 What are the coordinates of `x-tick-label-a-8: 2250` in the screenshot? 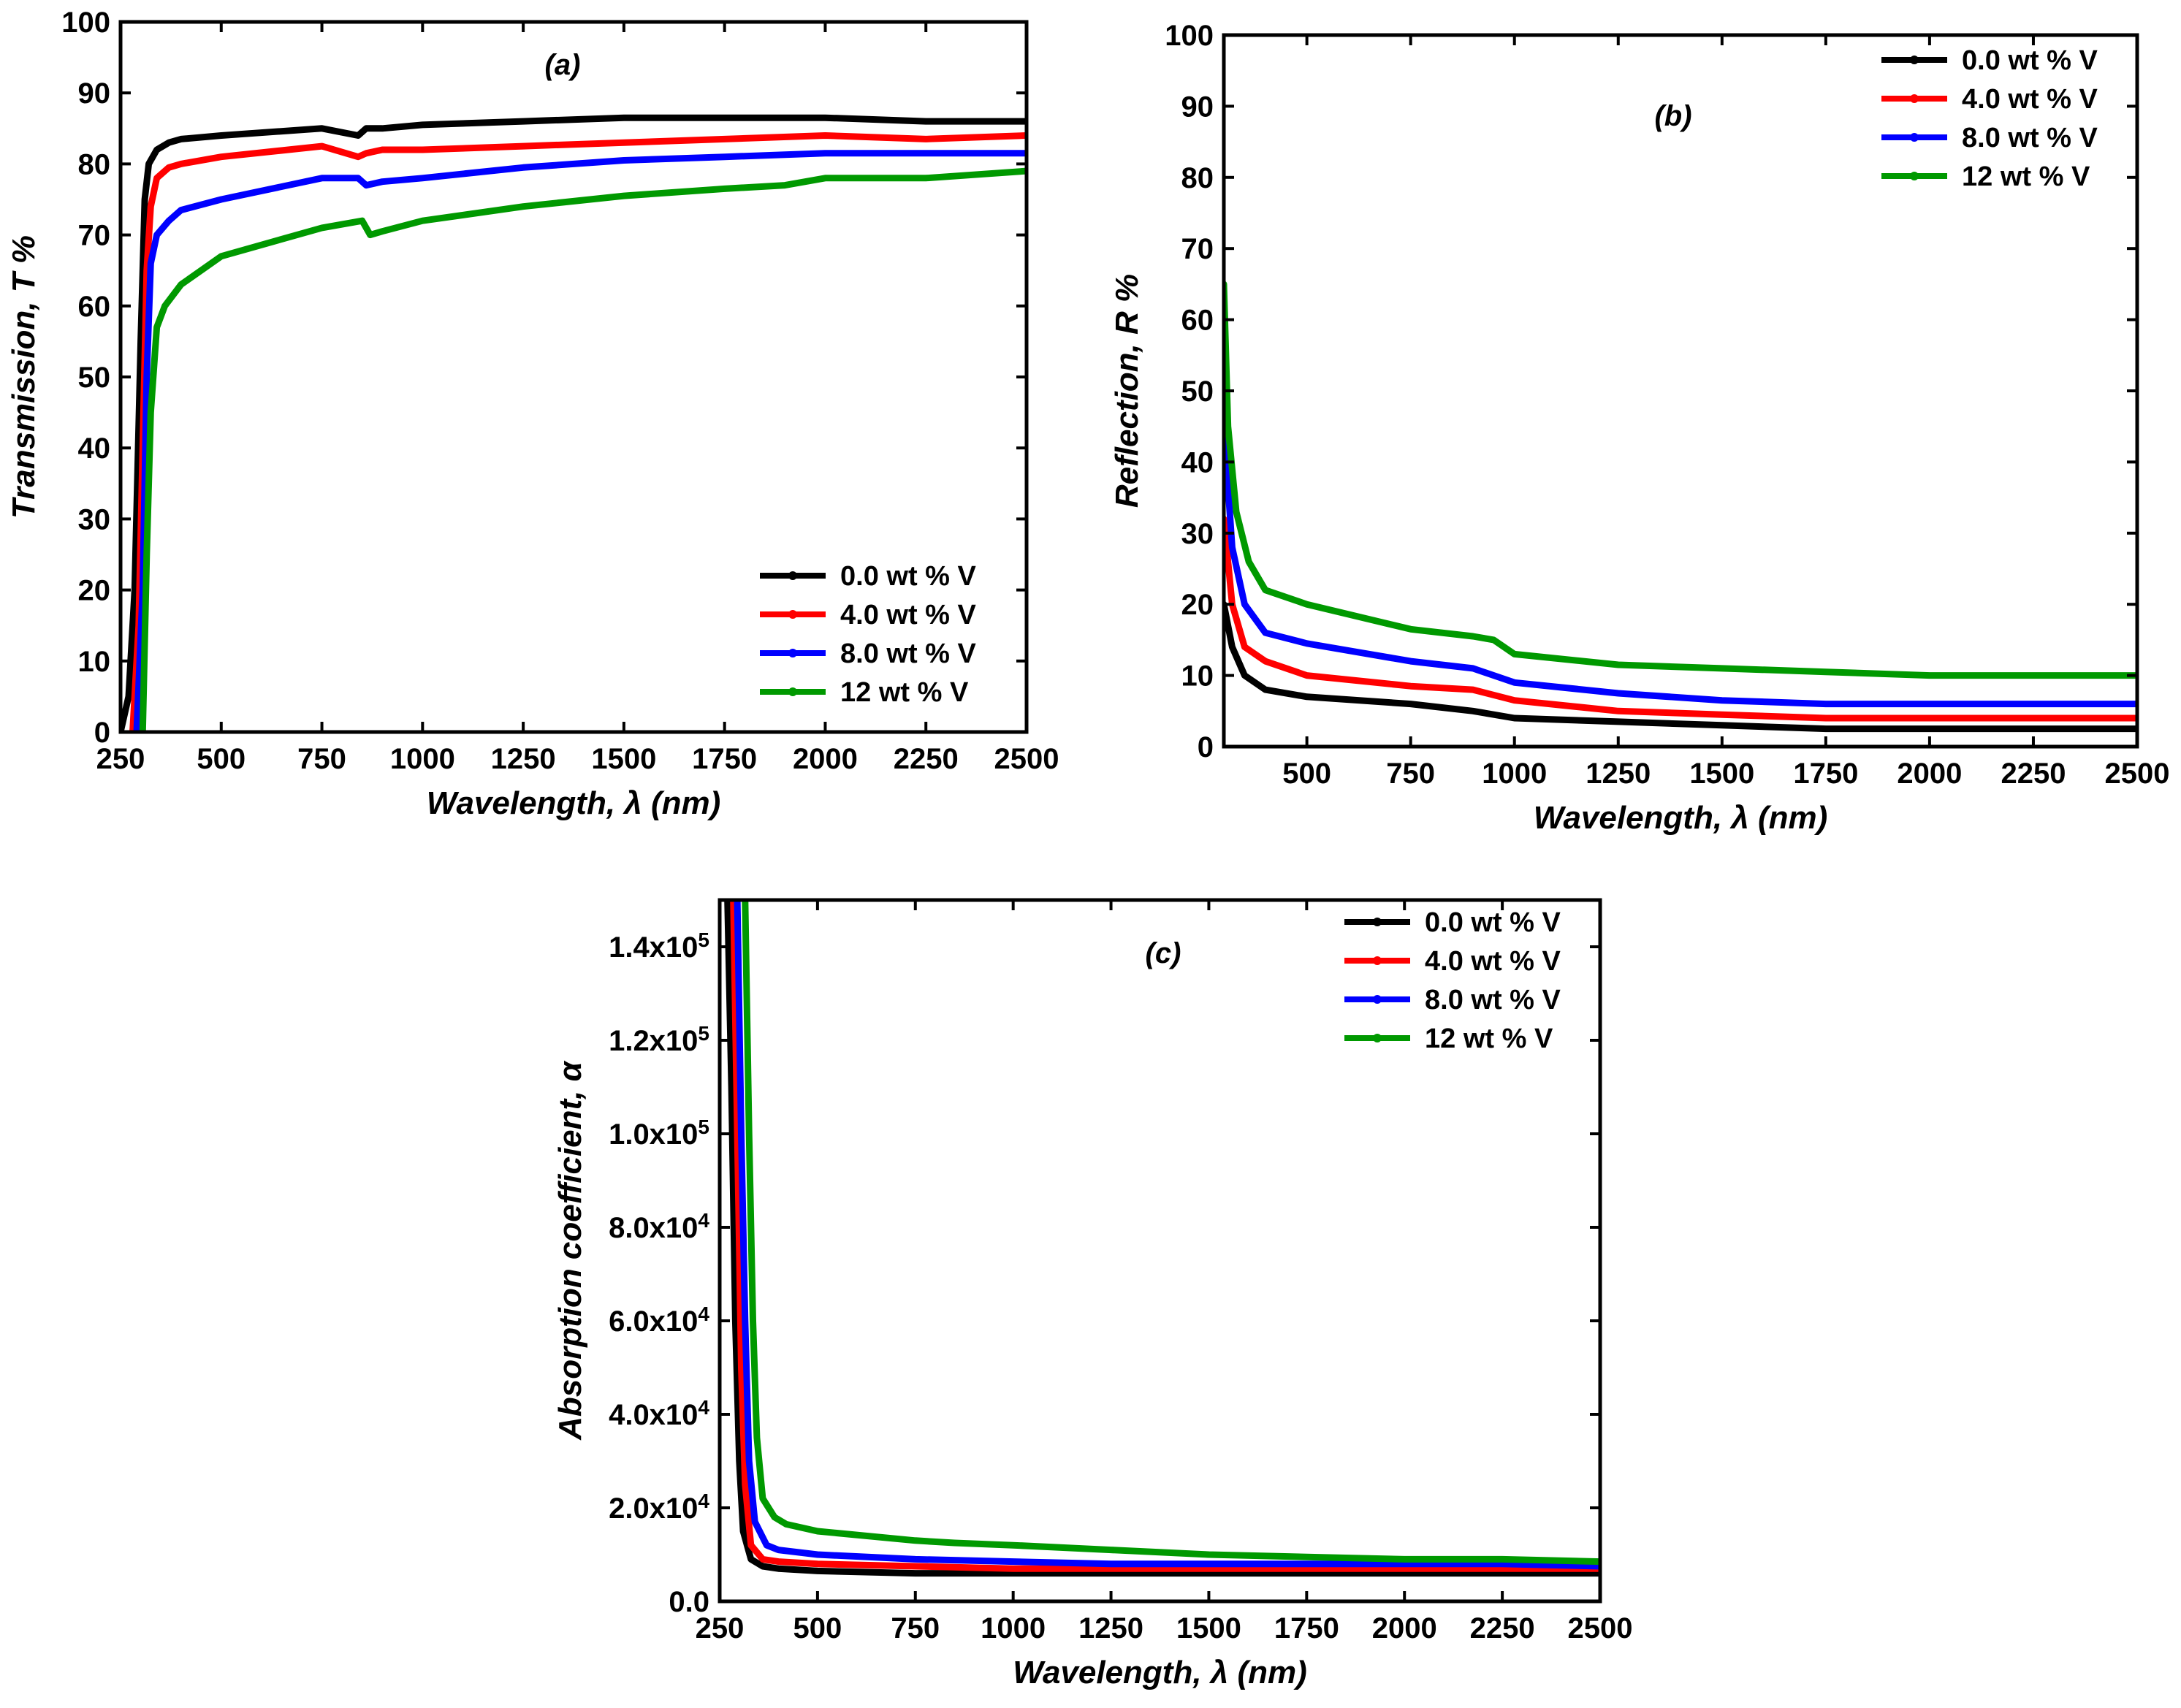 It's located at (926, 759).